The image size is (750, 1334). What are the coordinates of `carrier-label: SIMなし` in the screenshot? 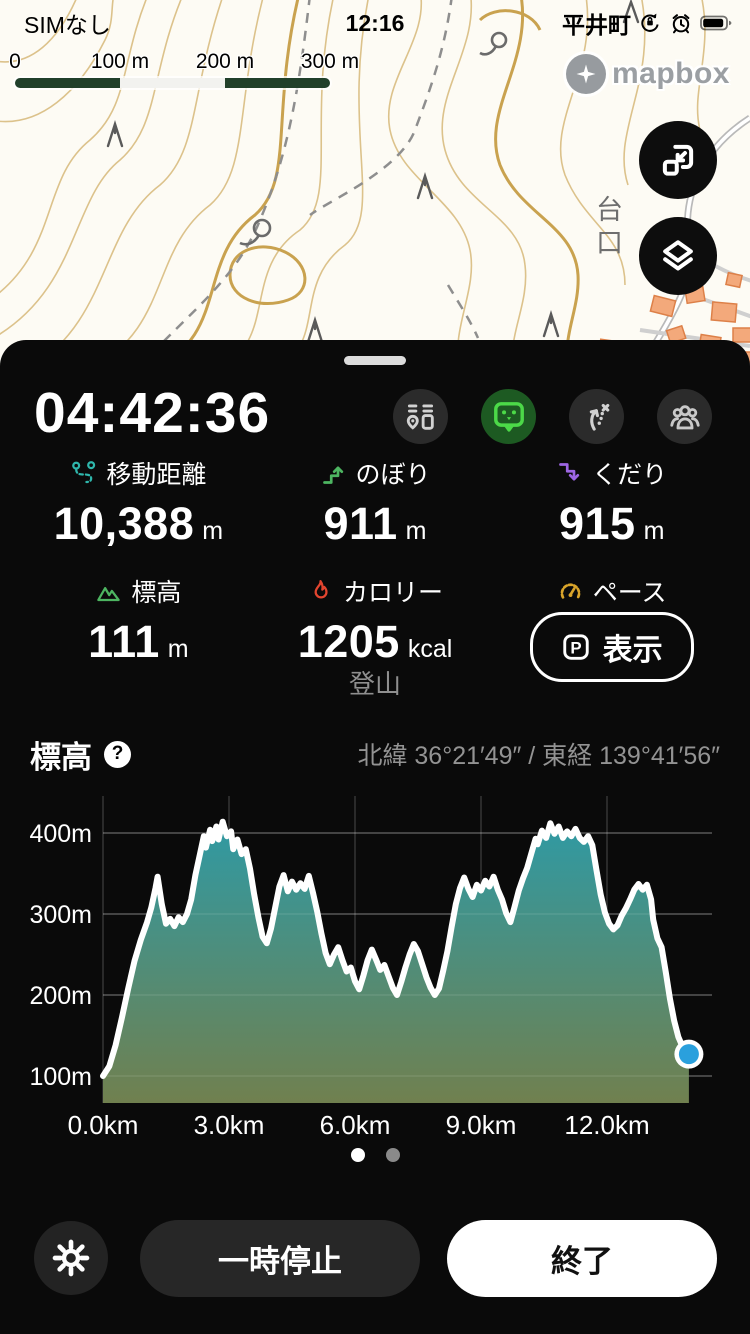 It's located at (67, 25).